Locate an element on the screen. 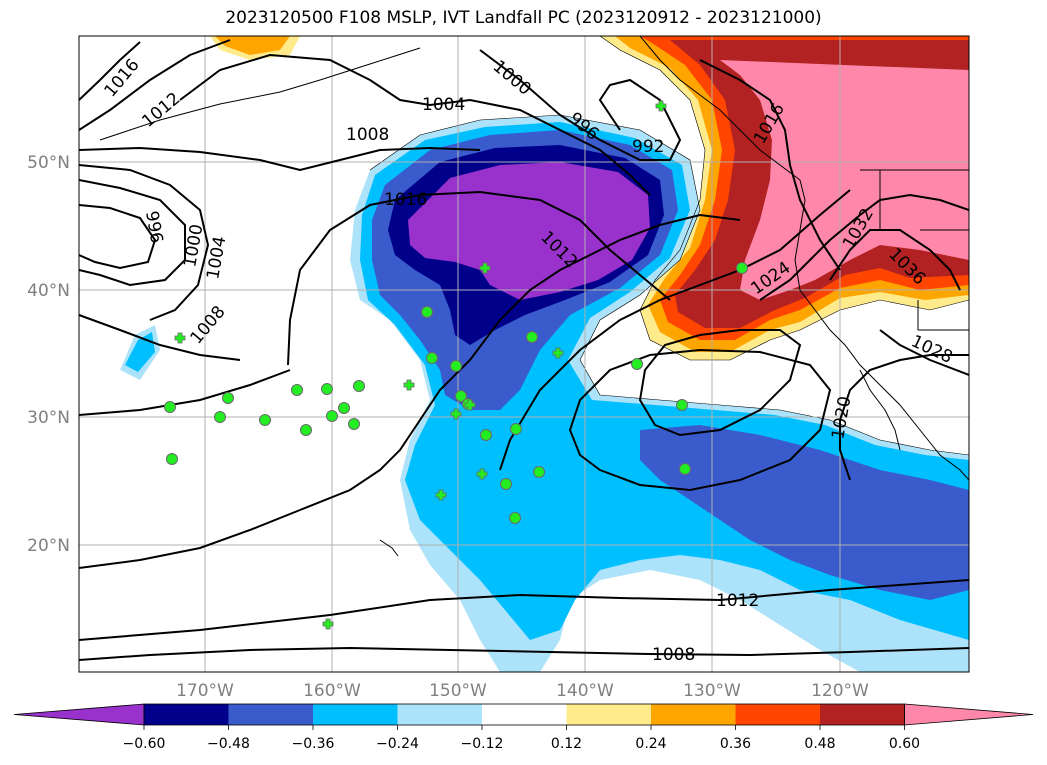  lon-tick: 160°W is located at coordinates (332, 691).